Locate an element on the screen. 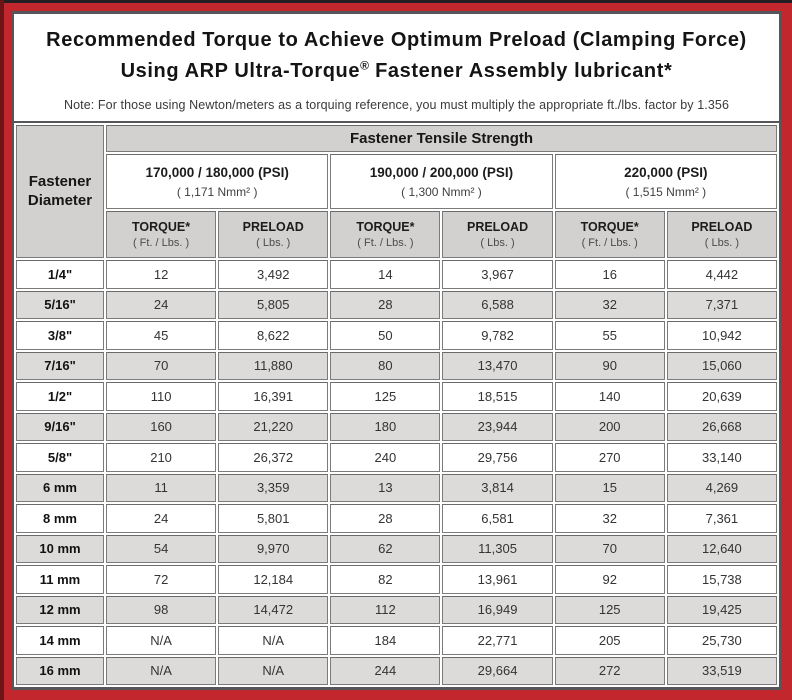 The height and width of the screenshot is (700, 792). value-cell: 6,581 is located at coordinates (497, 518).